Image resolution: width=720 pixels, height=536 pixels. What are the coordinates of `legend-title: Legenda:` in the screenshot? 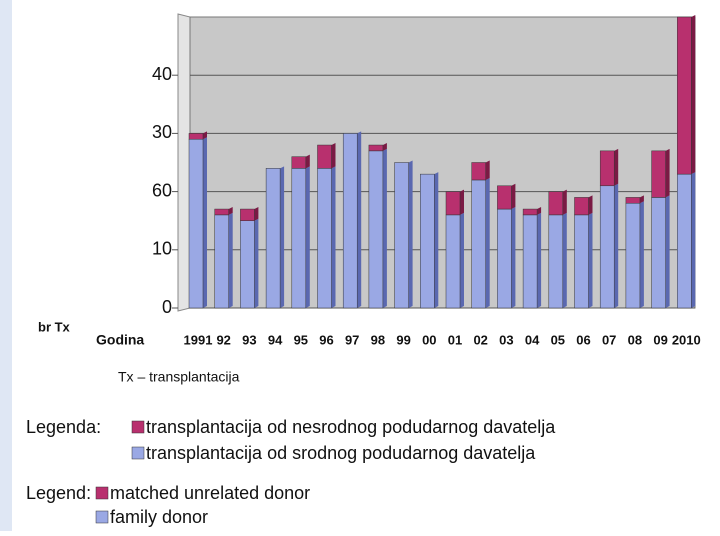 It's located at (63, 427).